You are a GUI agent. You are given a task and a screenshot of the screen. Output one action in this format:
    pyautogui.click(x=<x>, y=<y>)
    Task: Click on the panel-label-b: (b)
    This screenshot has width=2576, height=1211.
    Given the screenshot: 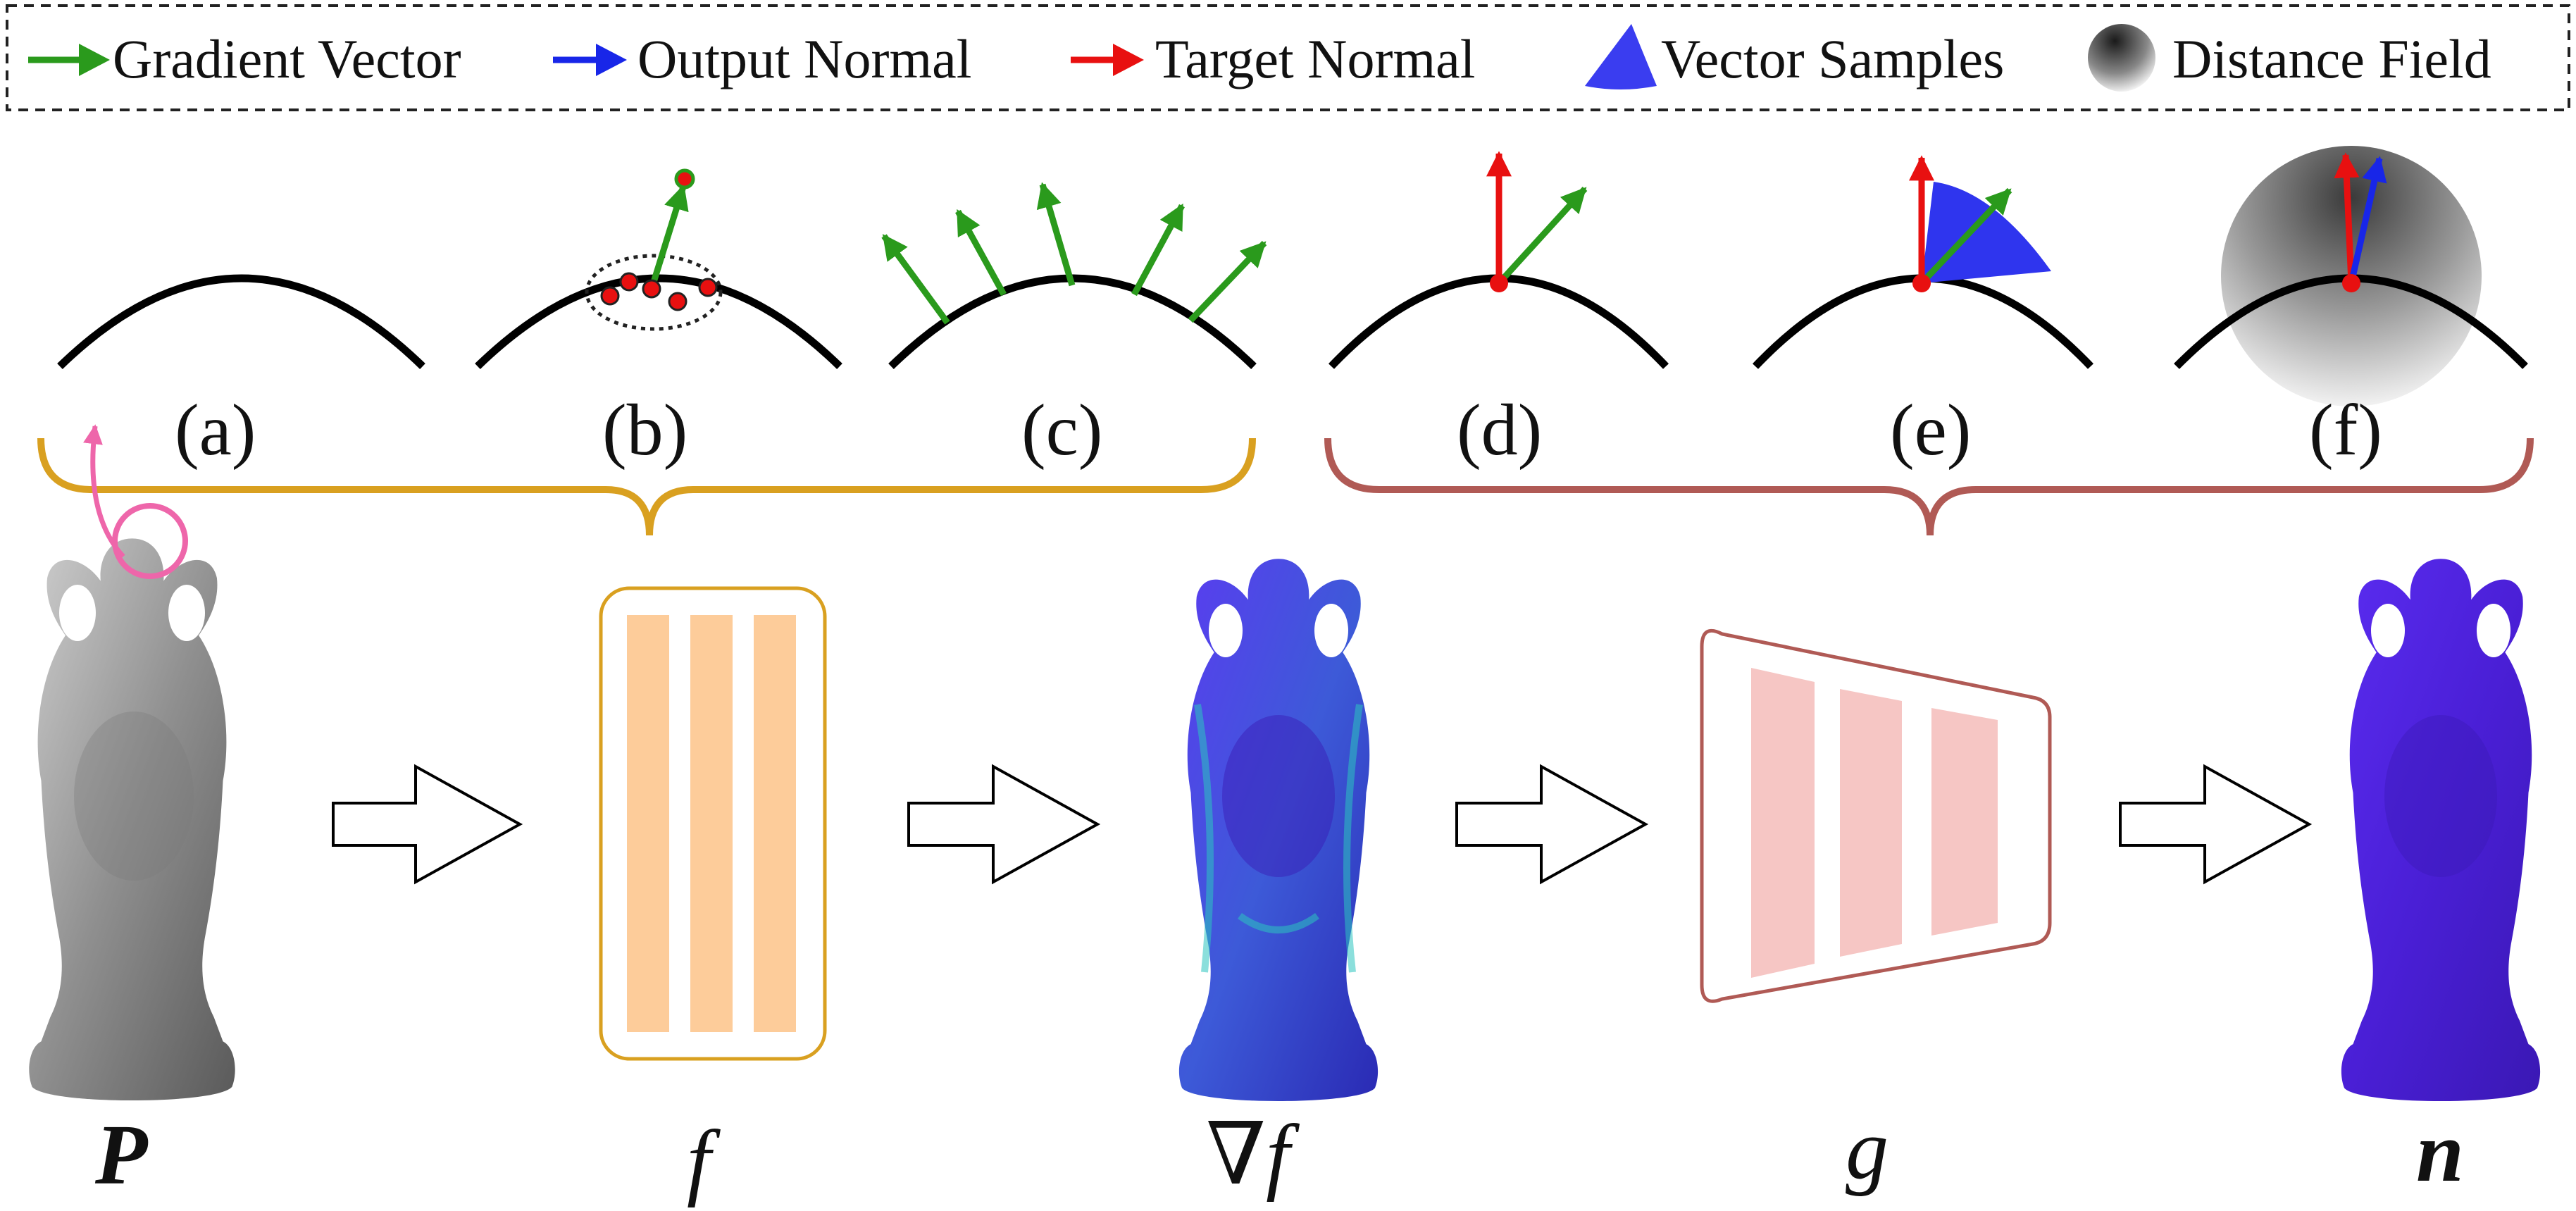 What is the action you would take?
    pyautogui.click(x=644, y=431)
    